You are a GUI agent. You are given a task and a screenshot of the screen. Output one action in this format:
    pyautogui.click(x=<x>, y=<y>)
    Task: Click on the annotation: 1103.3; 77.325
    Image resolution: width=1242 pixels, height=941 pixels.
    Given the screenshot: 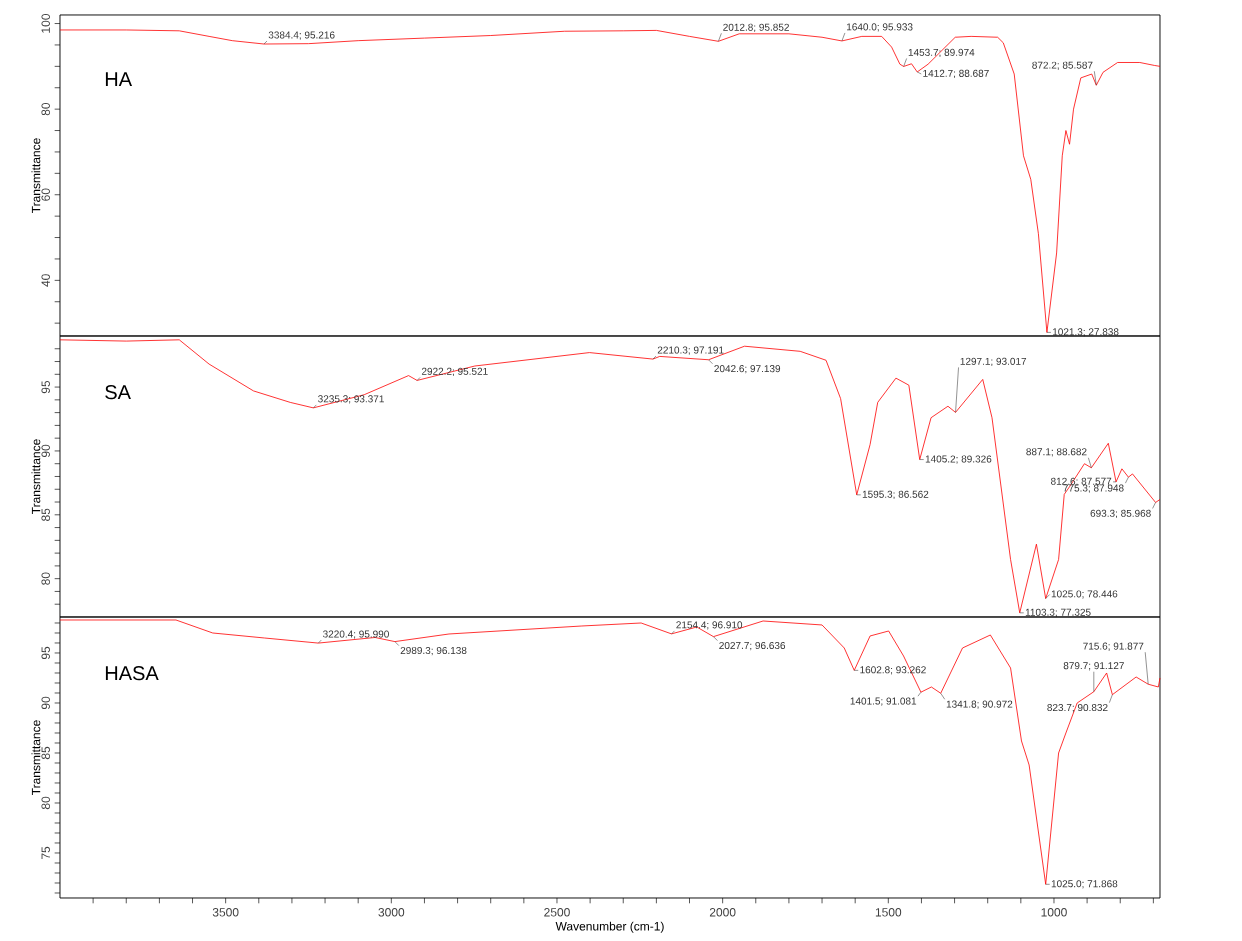 What is the action you would take?
    pyautogui.click(x=1058, y=612)
    